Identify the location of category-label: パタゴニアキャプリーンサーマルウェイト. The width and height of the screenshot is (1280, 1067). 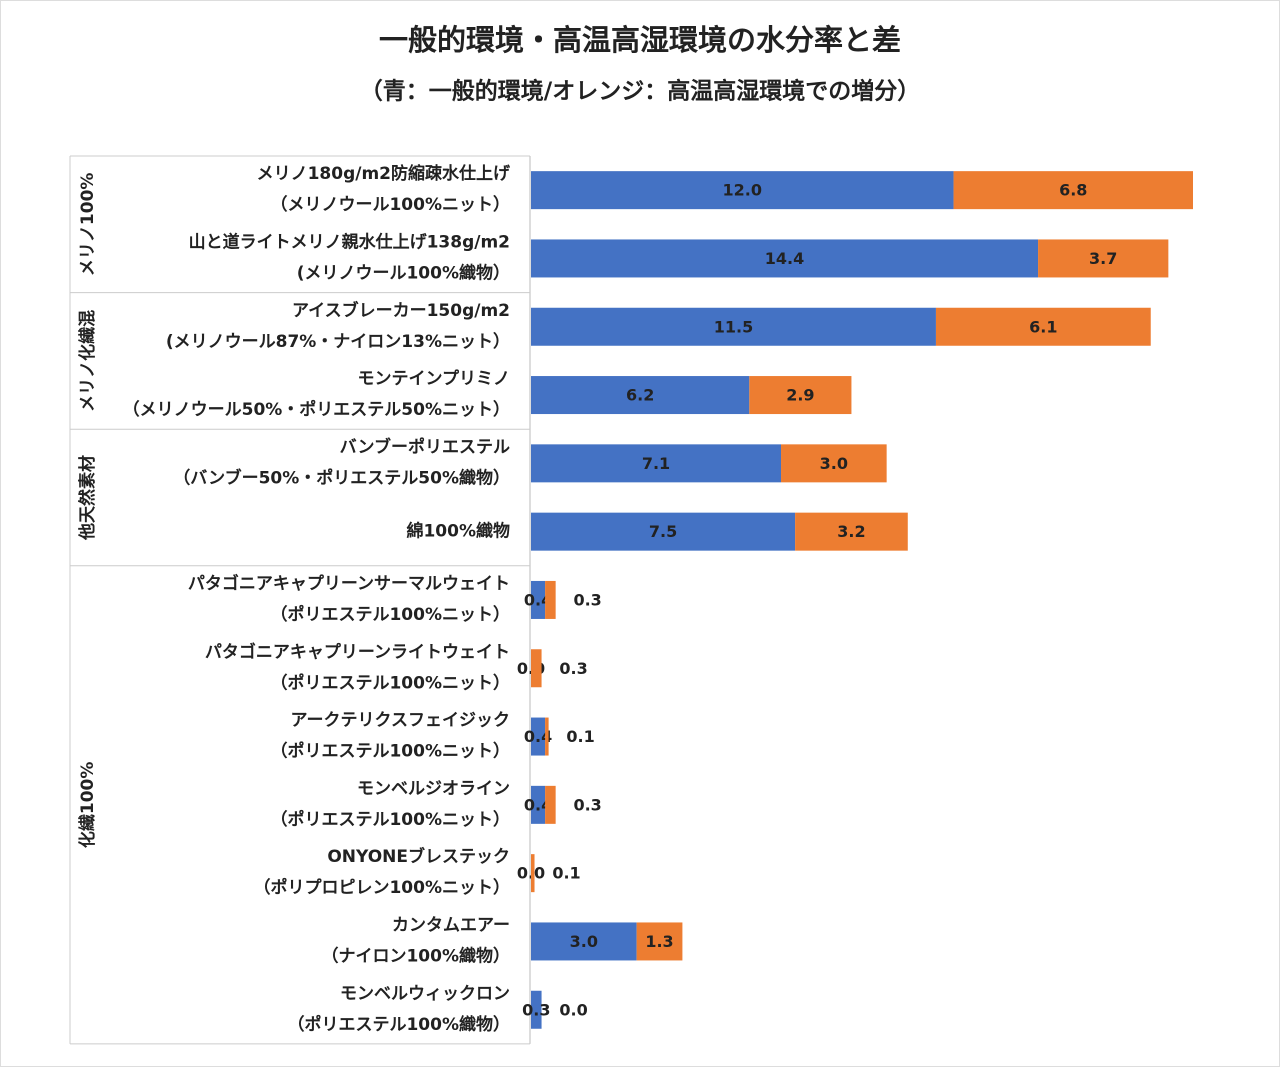
(349, 583).